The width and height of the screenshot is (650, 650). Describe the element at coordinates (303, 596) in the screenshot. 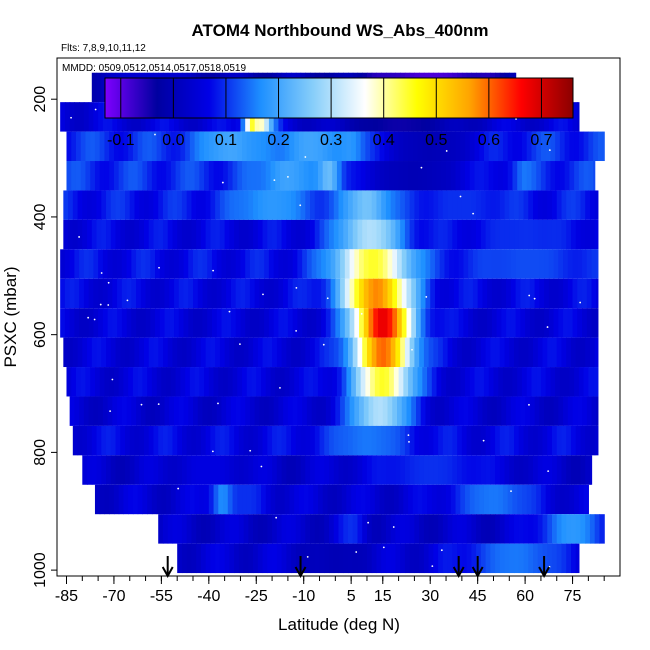

I see `x-tick-label: -10` at that location.